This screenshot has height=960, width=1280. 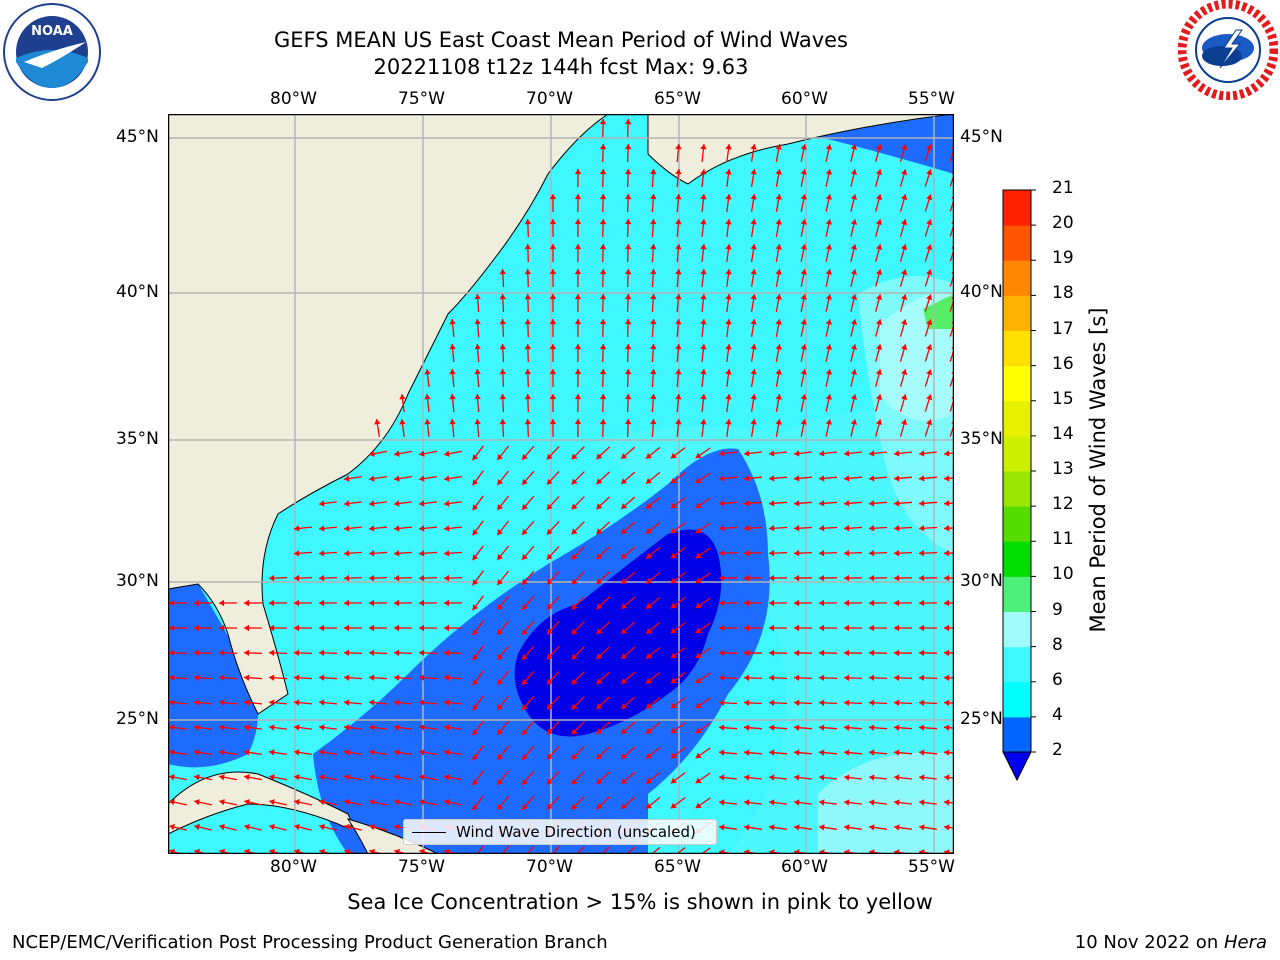 What do you see at coordinates (981, 137) in the screenshot?
I see `lat-label-right: 45°N` at bounding box center [981, 137].